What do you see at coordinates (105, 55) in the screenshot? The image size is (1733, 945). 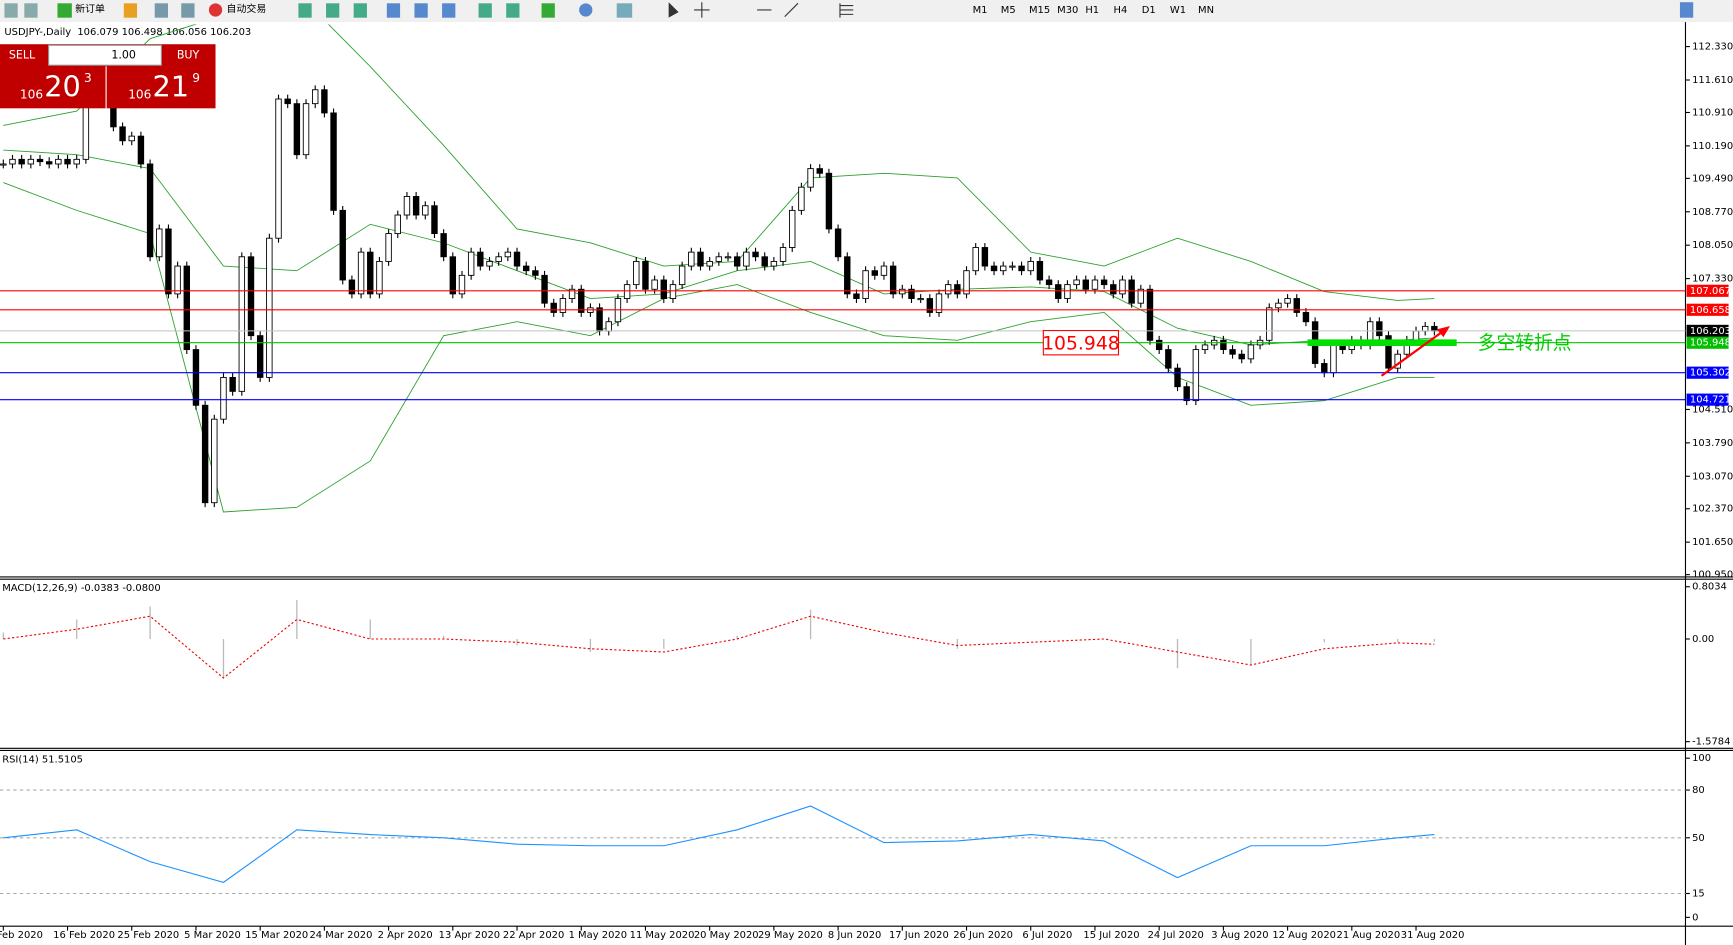 I see `lot-field` at bounding box center [105, 55].